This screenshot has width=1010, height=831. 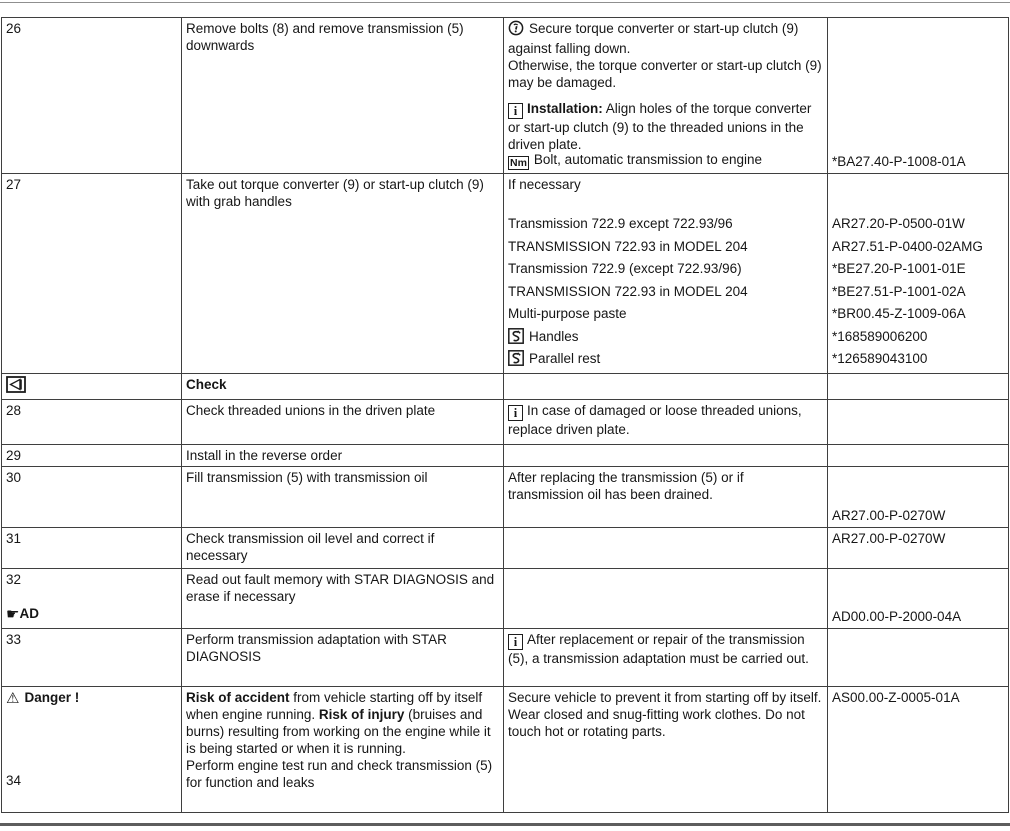 I want to click on doc-reference: *BE27.20-P-1001-01E, so click(x=899, y=268).